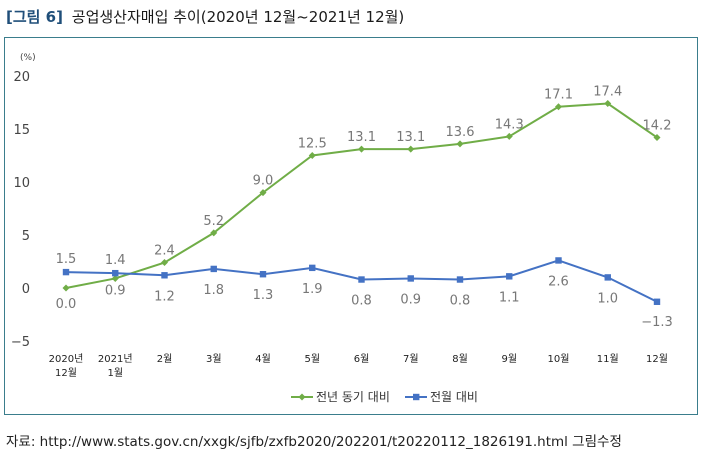  Describe the element at coordinates (454, 397) in the screenshot. I see `legend-label-mom: 전월 대비` at that location.